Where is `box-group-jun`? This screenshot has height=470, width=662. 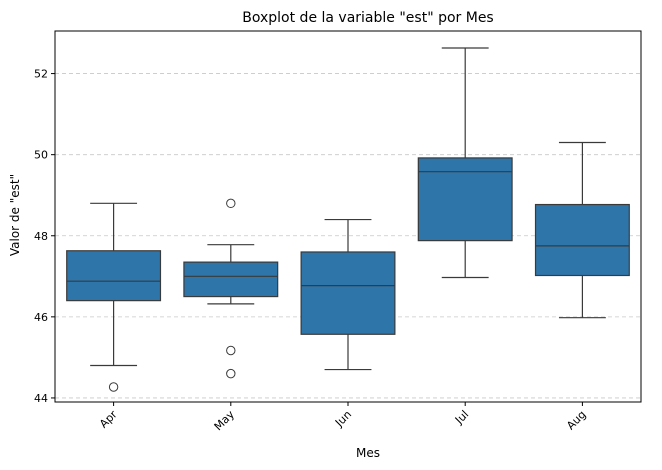 box-group-jun is located at coordinates (348, 294).